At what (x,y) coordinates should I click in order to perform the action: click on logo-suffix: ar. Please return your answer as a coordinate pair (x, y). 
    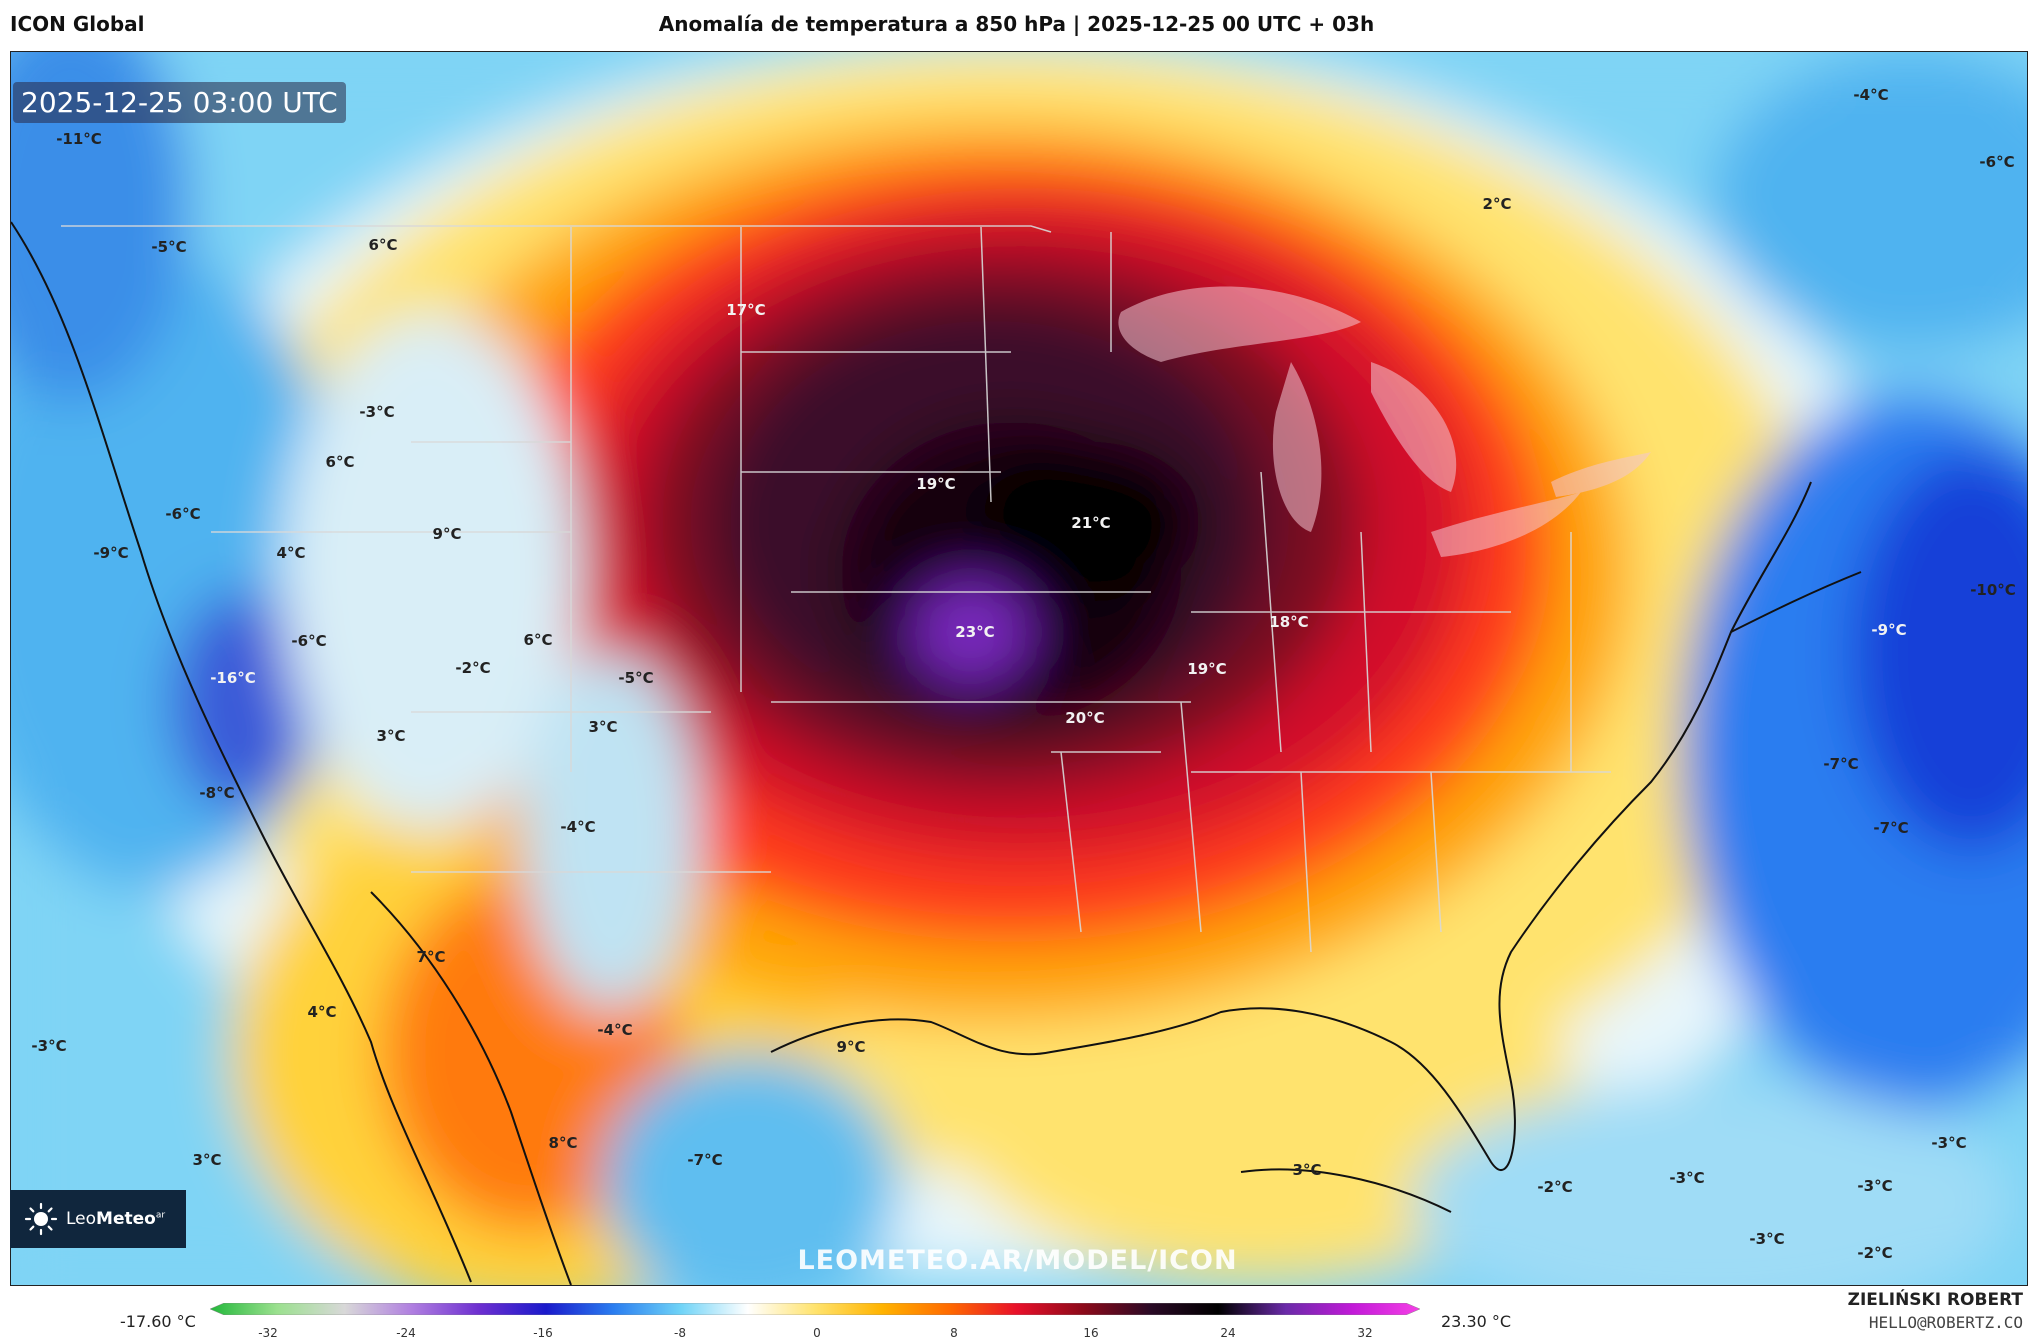
    Looking at the image, I should click on (160, 1215).